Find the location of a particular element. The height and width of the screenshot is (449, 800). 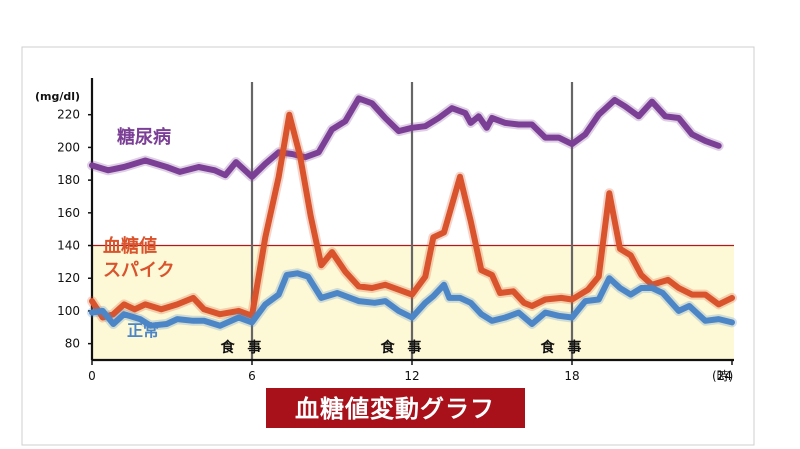

chart-title-box is located at coordinates (395, 408).